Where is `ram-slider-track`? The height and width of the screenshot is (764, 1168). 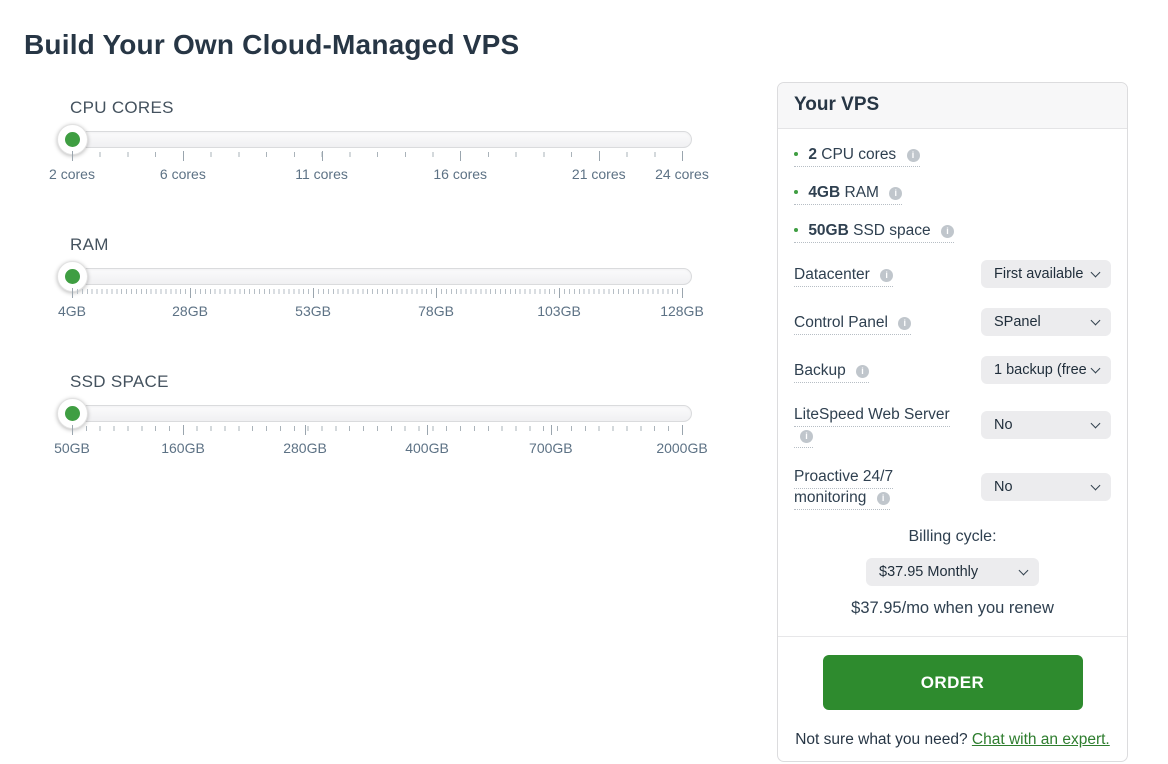 ram-slider-track is located at coordinates (374, 276).